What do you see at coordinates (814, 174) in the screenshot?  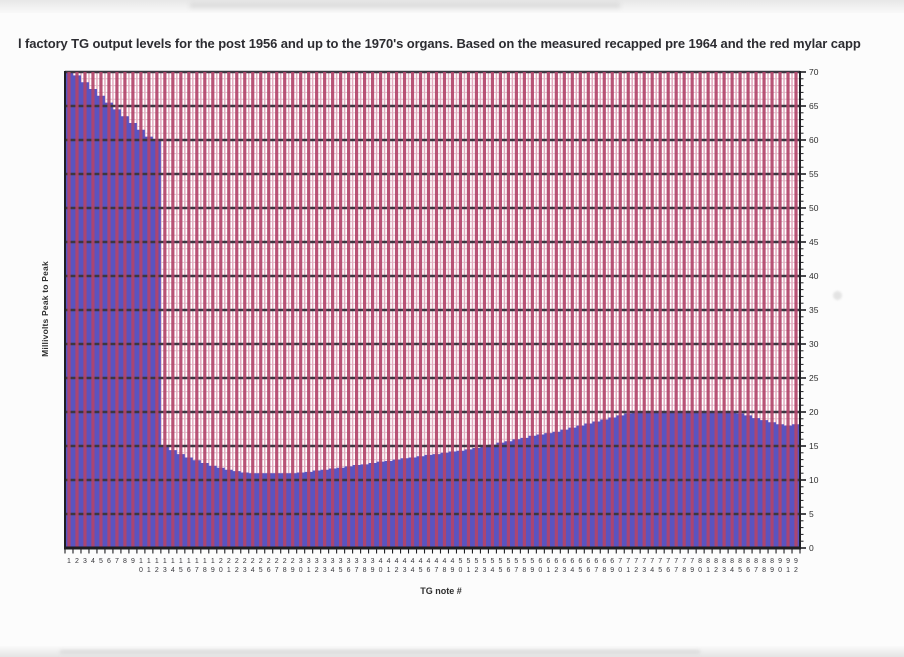 I see `y-tick-label: 55` at bounding box center [814, 174].